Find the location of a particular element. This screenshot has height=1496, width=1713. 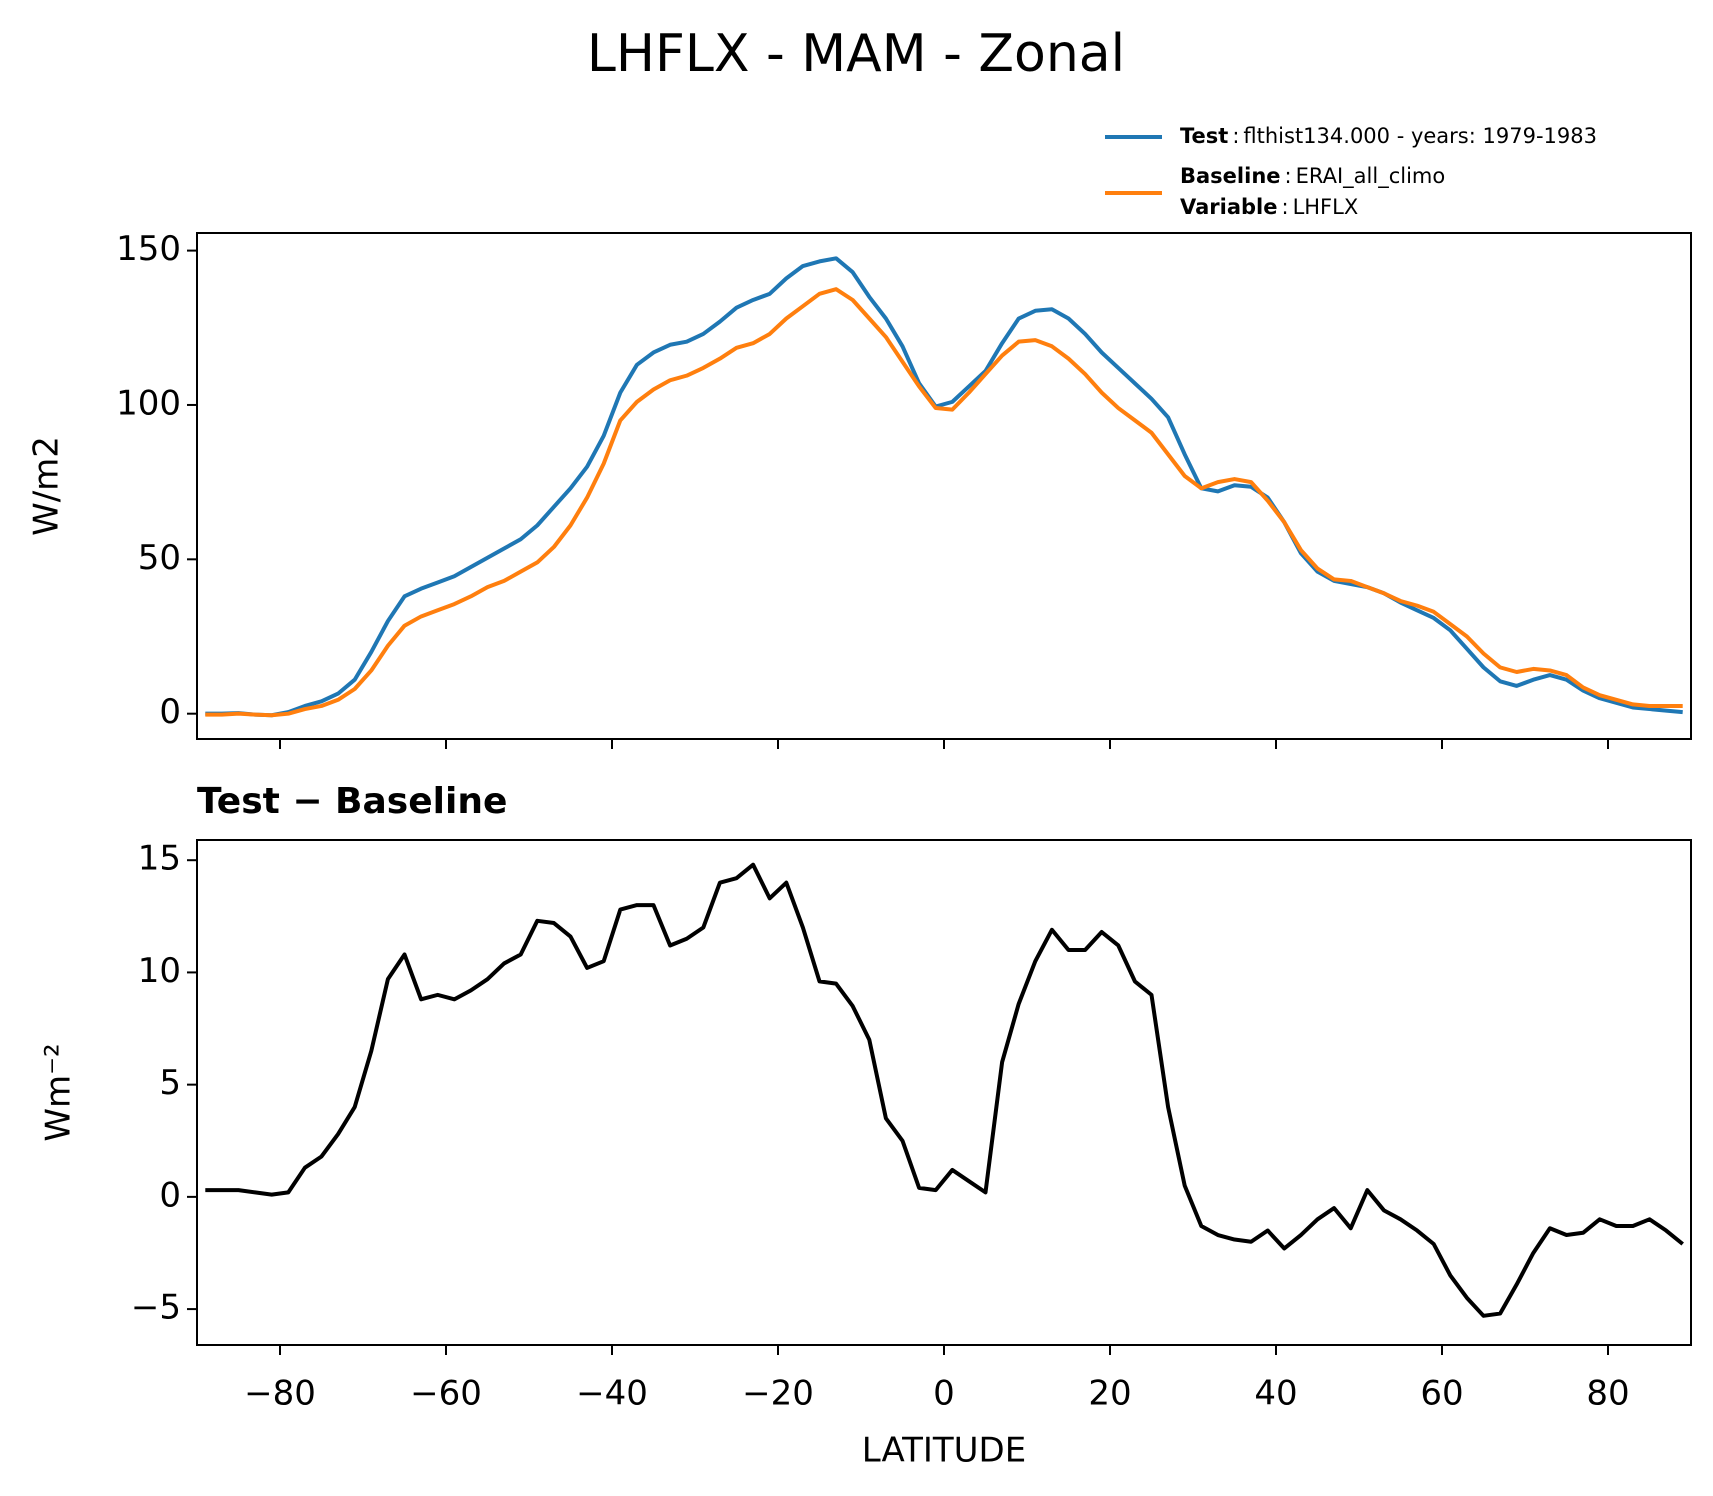

legend-variable: LHFLX is located at coordinates (1326, 207).